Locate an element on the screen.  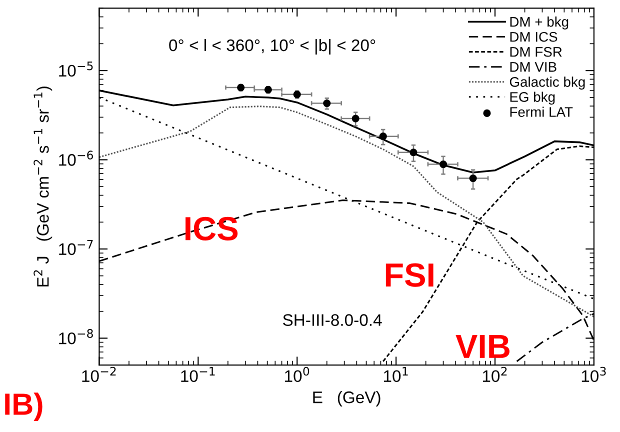
legend-label: DM + bkg is located at coordinates (539, 23).